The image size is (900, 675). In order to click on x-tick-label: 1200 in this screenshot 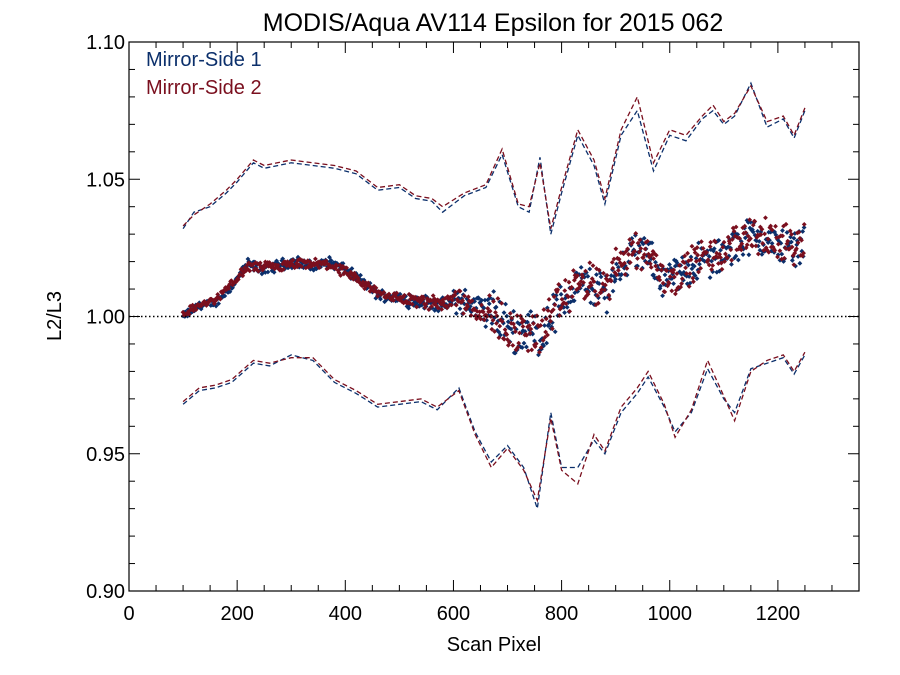, I will do `click(778, 614)`.